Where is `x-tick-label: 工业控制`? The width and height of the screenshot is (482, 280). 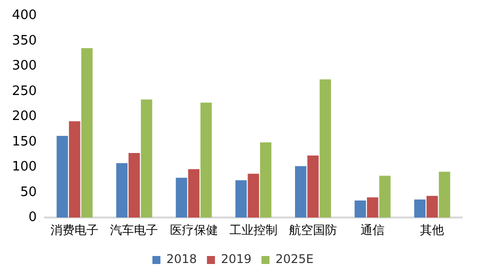
x-tick-label: 工业控制 is located at coordinates (253, 229).